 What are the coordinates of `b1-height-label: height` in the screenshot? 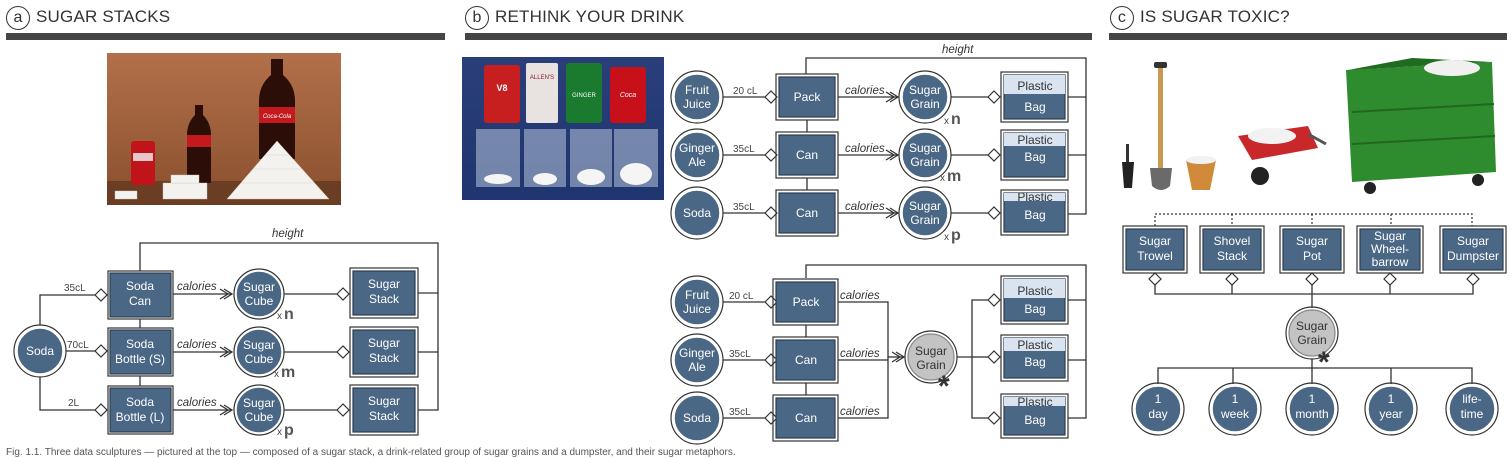 It's located at (958, 50).